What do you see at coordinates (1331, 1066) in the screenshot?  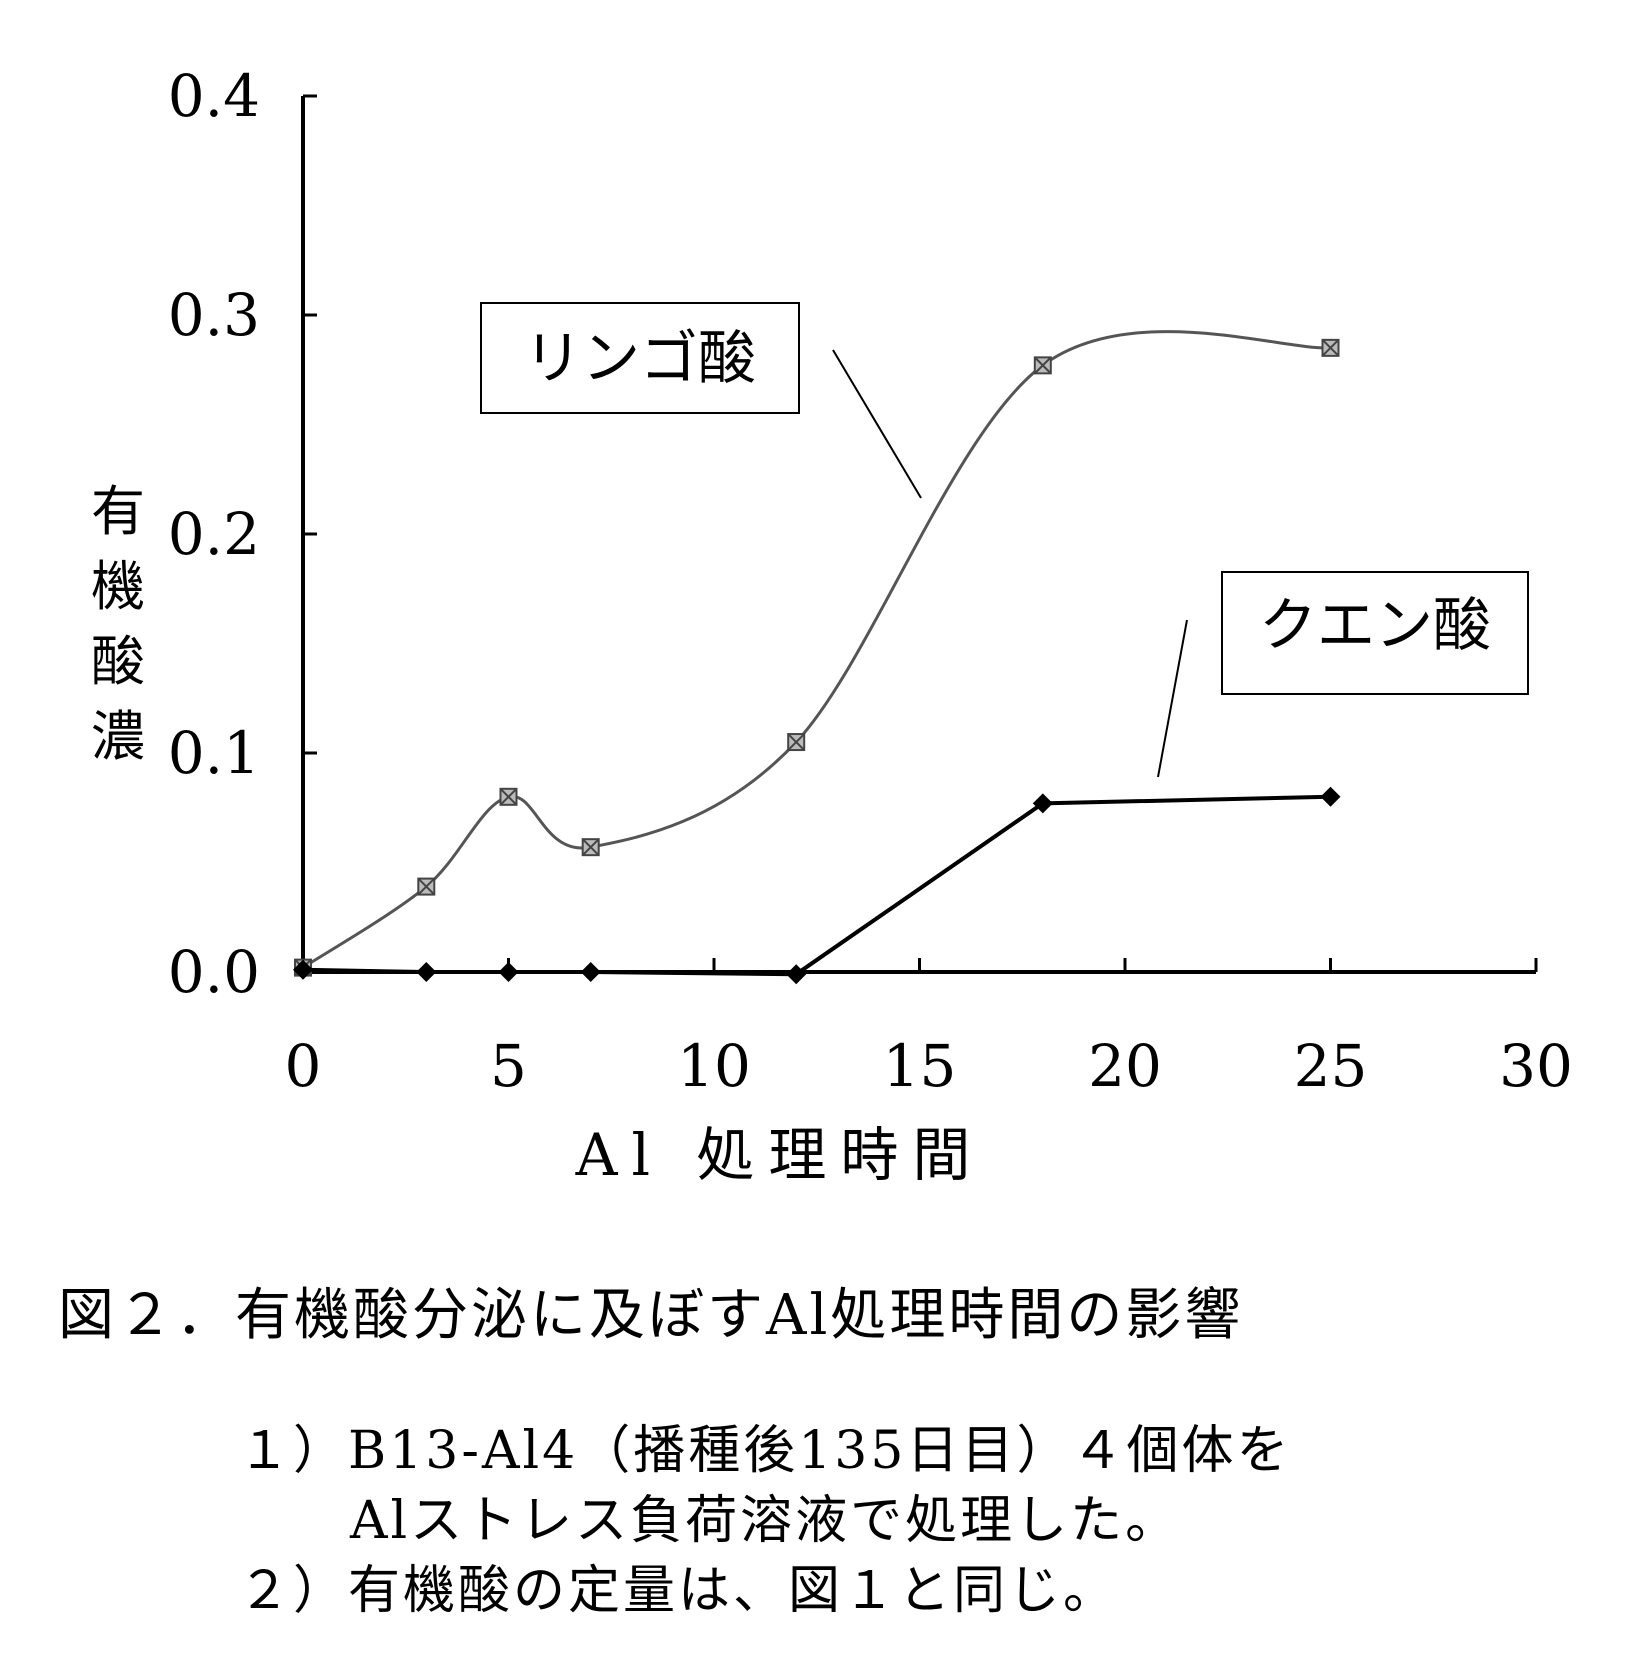 I see `x-tick-label: 25` at bounding box center [1331, 1066].